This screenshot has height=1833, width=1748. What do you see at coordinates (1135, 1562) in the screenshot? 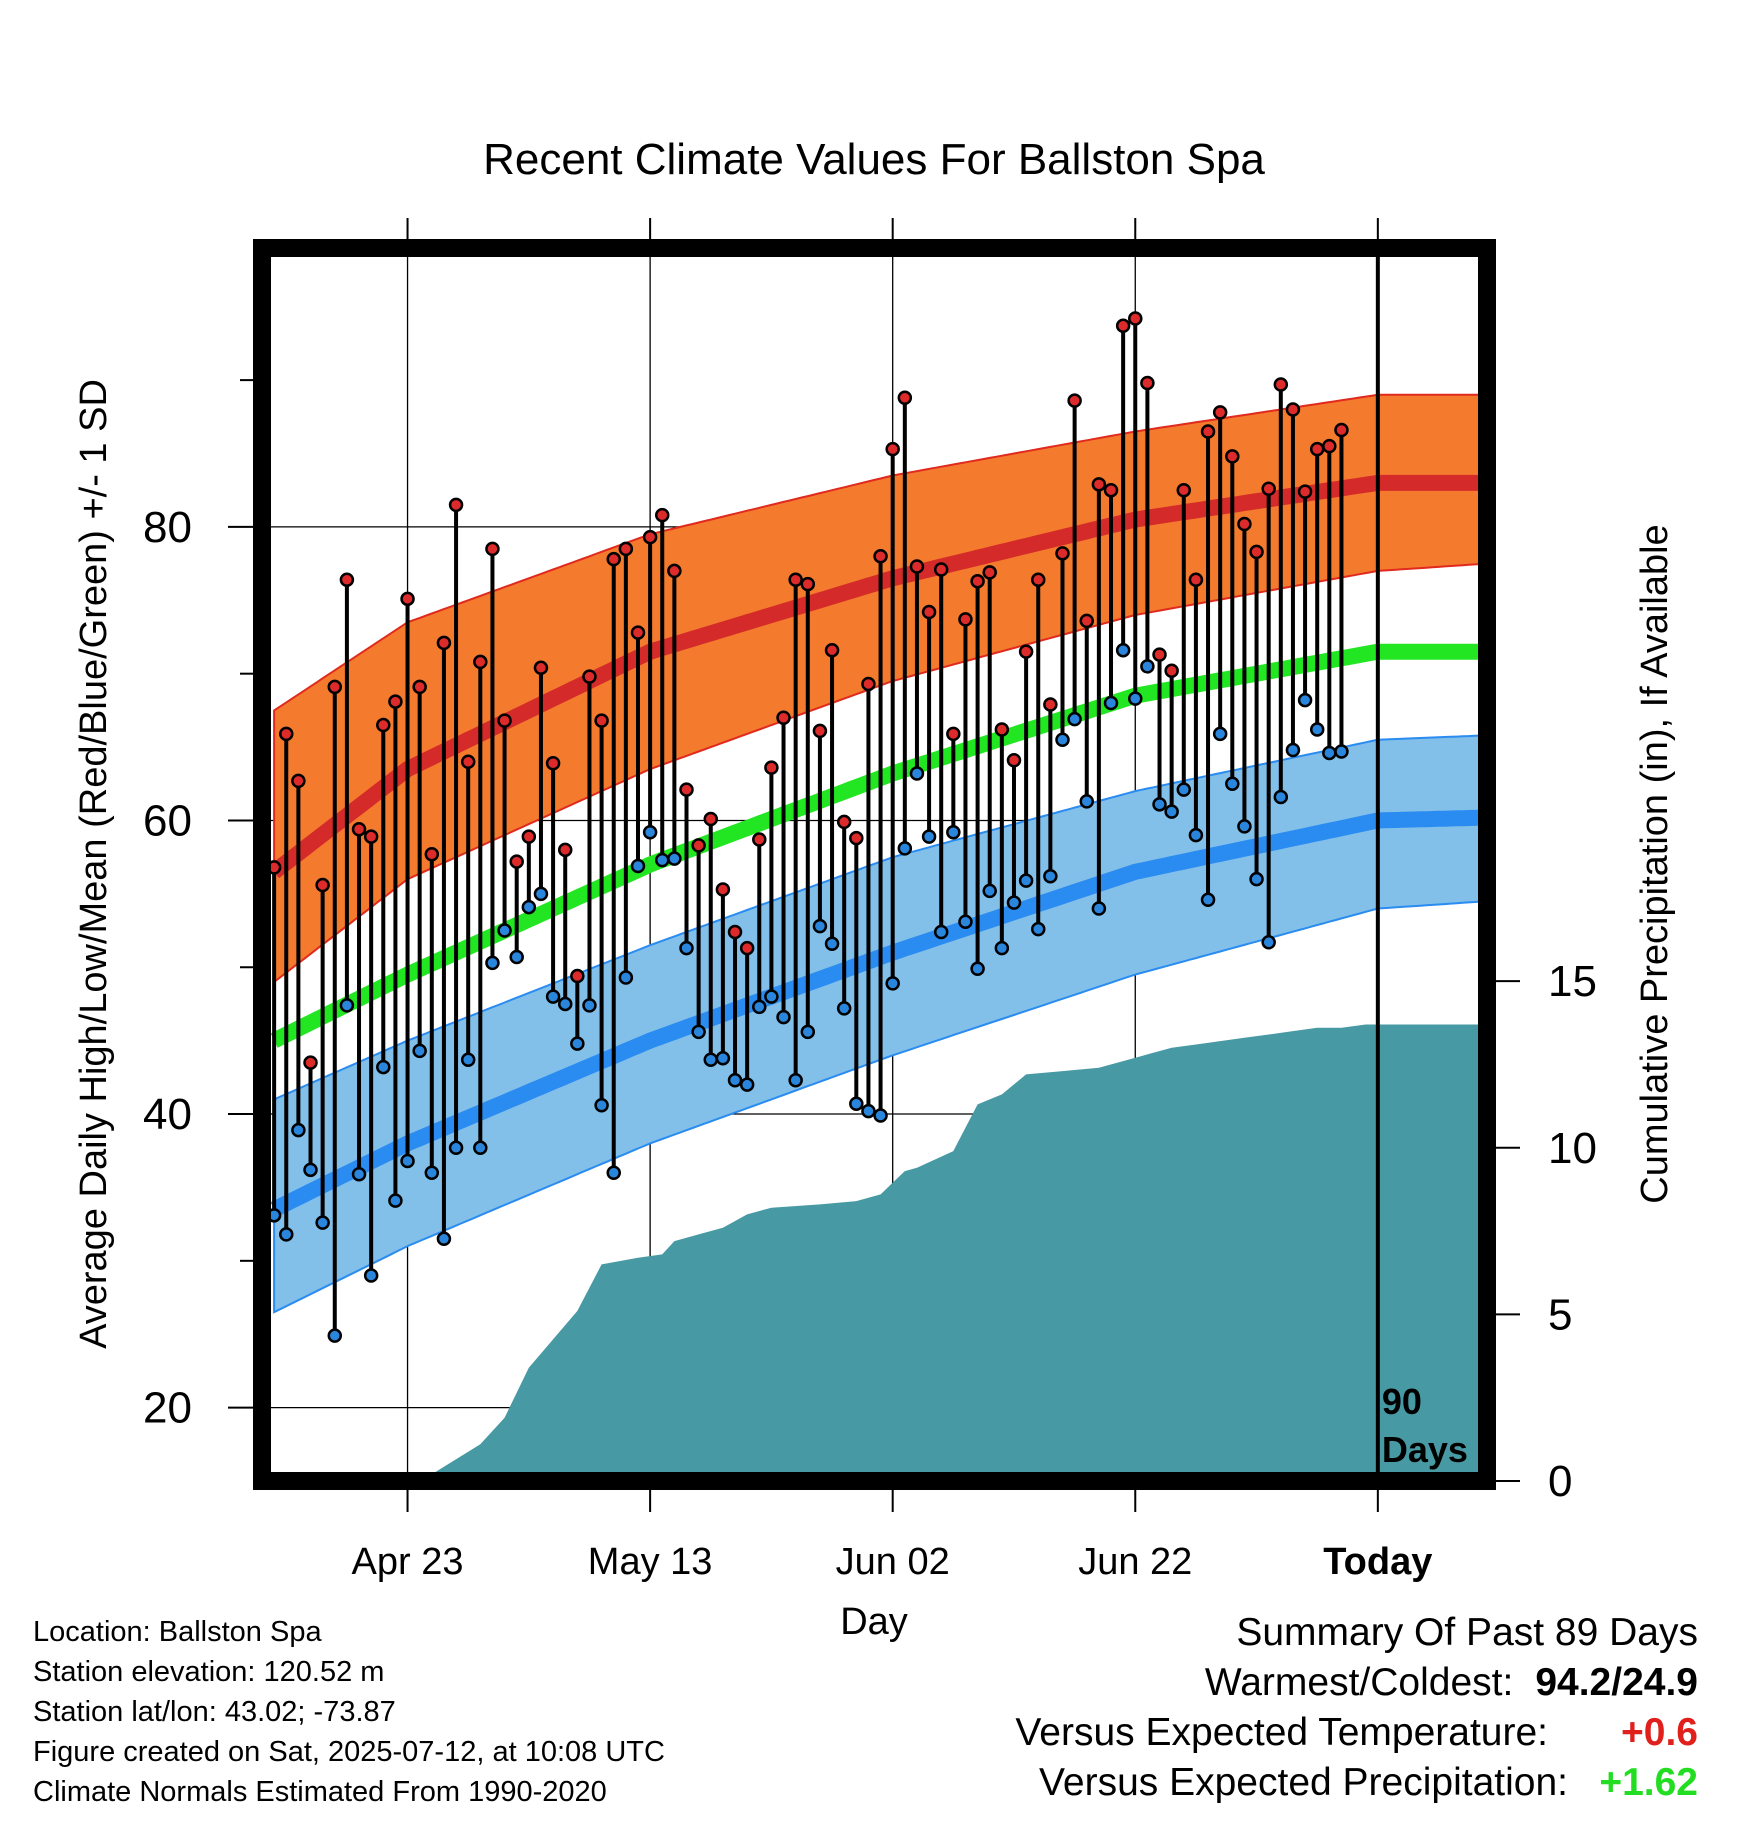
I see `x-tick-label: Jun 22` at bounding box center [1135, 1562].